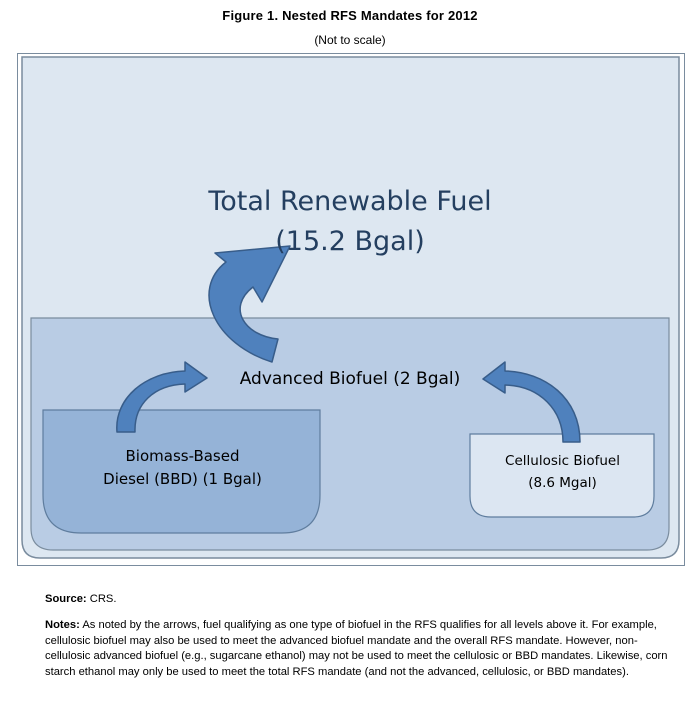 The height and width of the screenshot is (703, 700). I want to click on cellulosic-to-advanced-arrow, so click(531, 402).